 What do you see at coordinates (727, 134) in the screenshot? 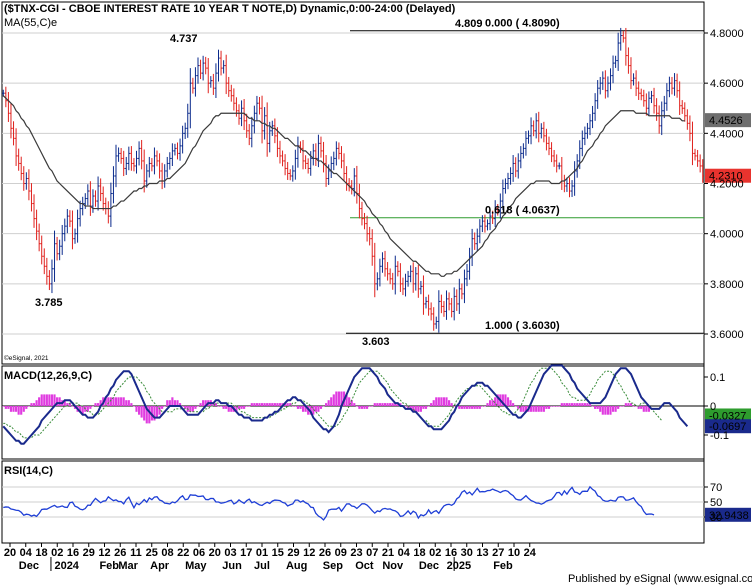
I see `price-tick-label: 4.4000` at bounding box center [727, 134].